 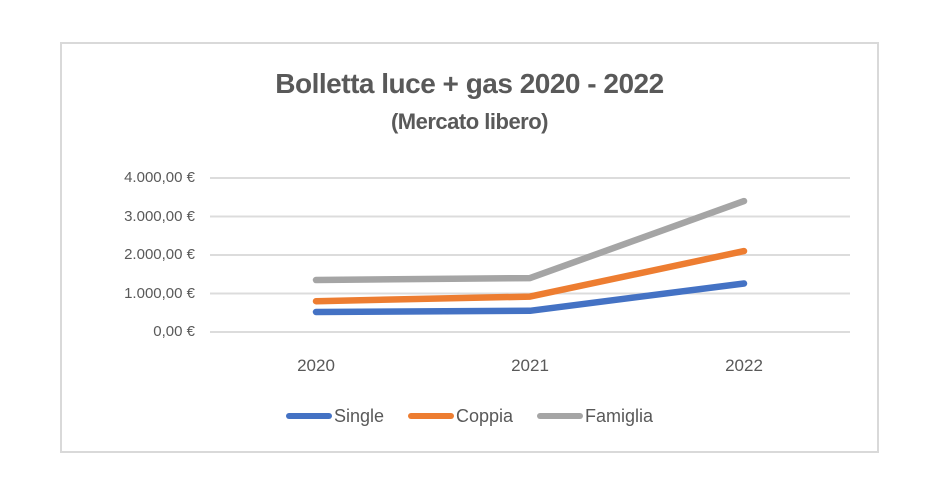 I want to click on legend-label: Coppia, so click(x=484, y=416).